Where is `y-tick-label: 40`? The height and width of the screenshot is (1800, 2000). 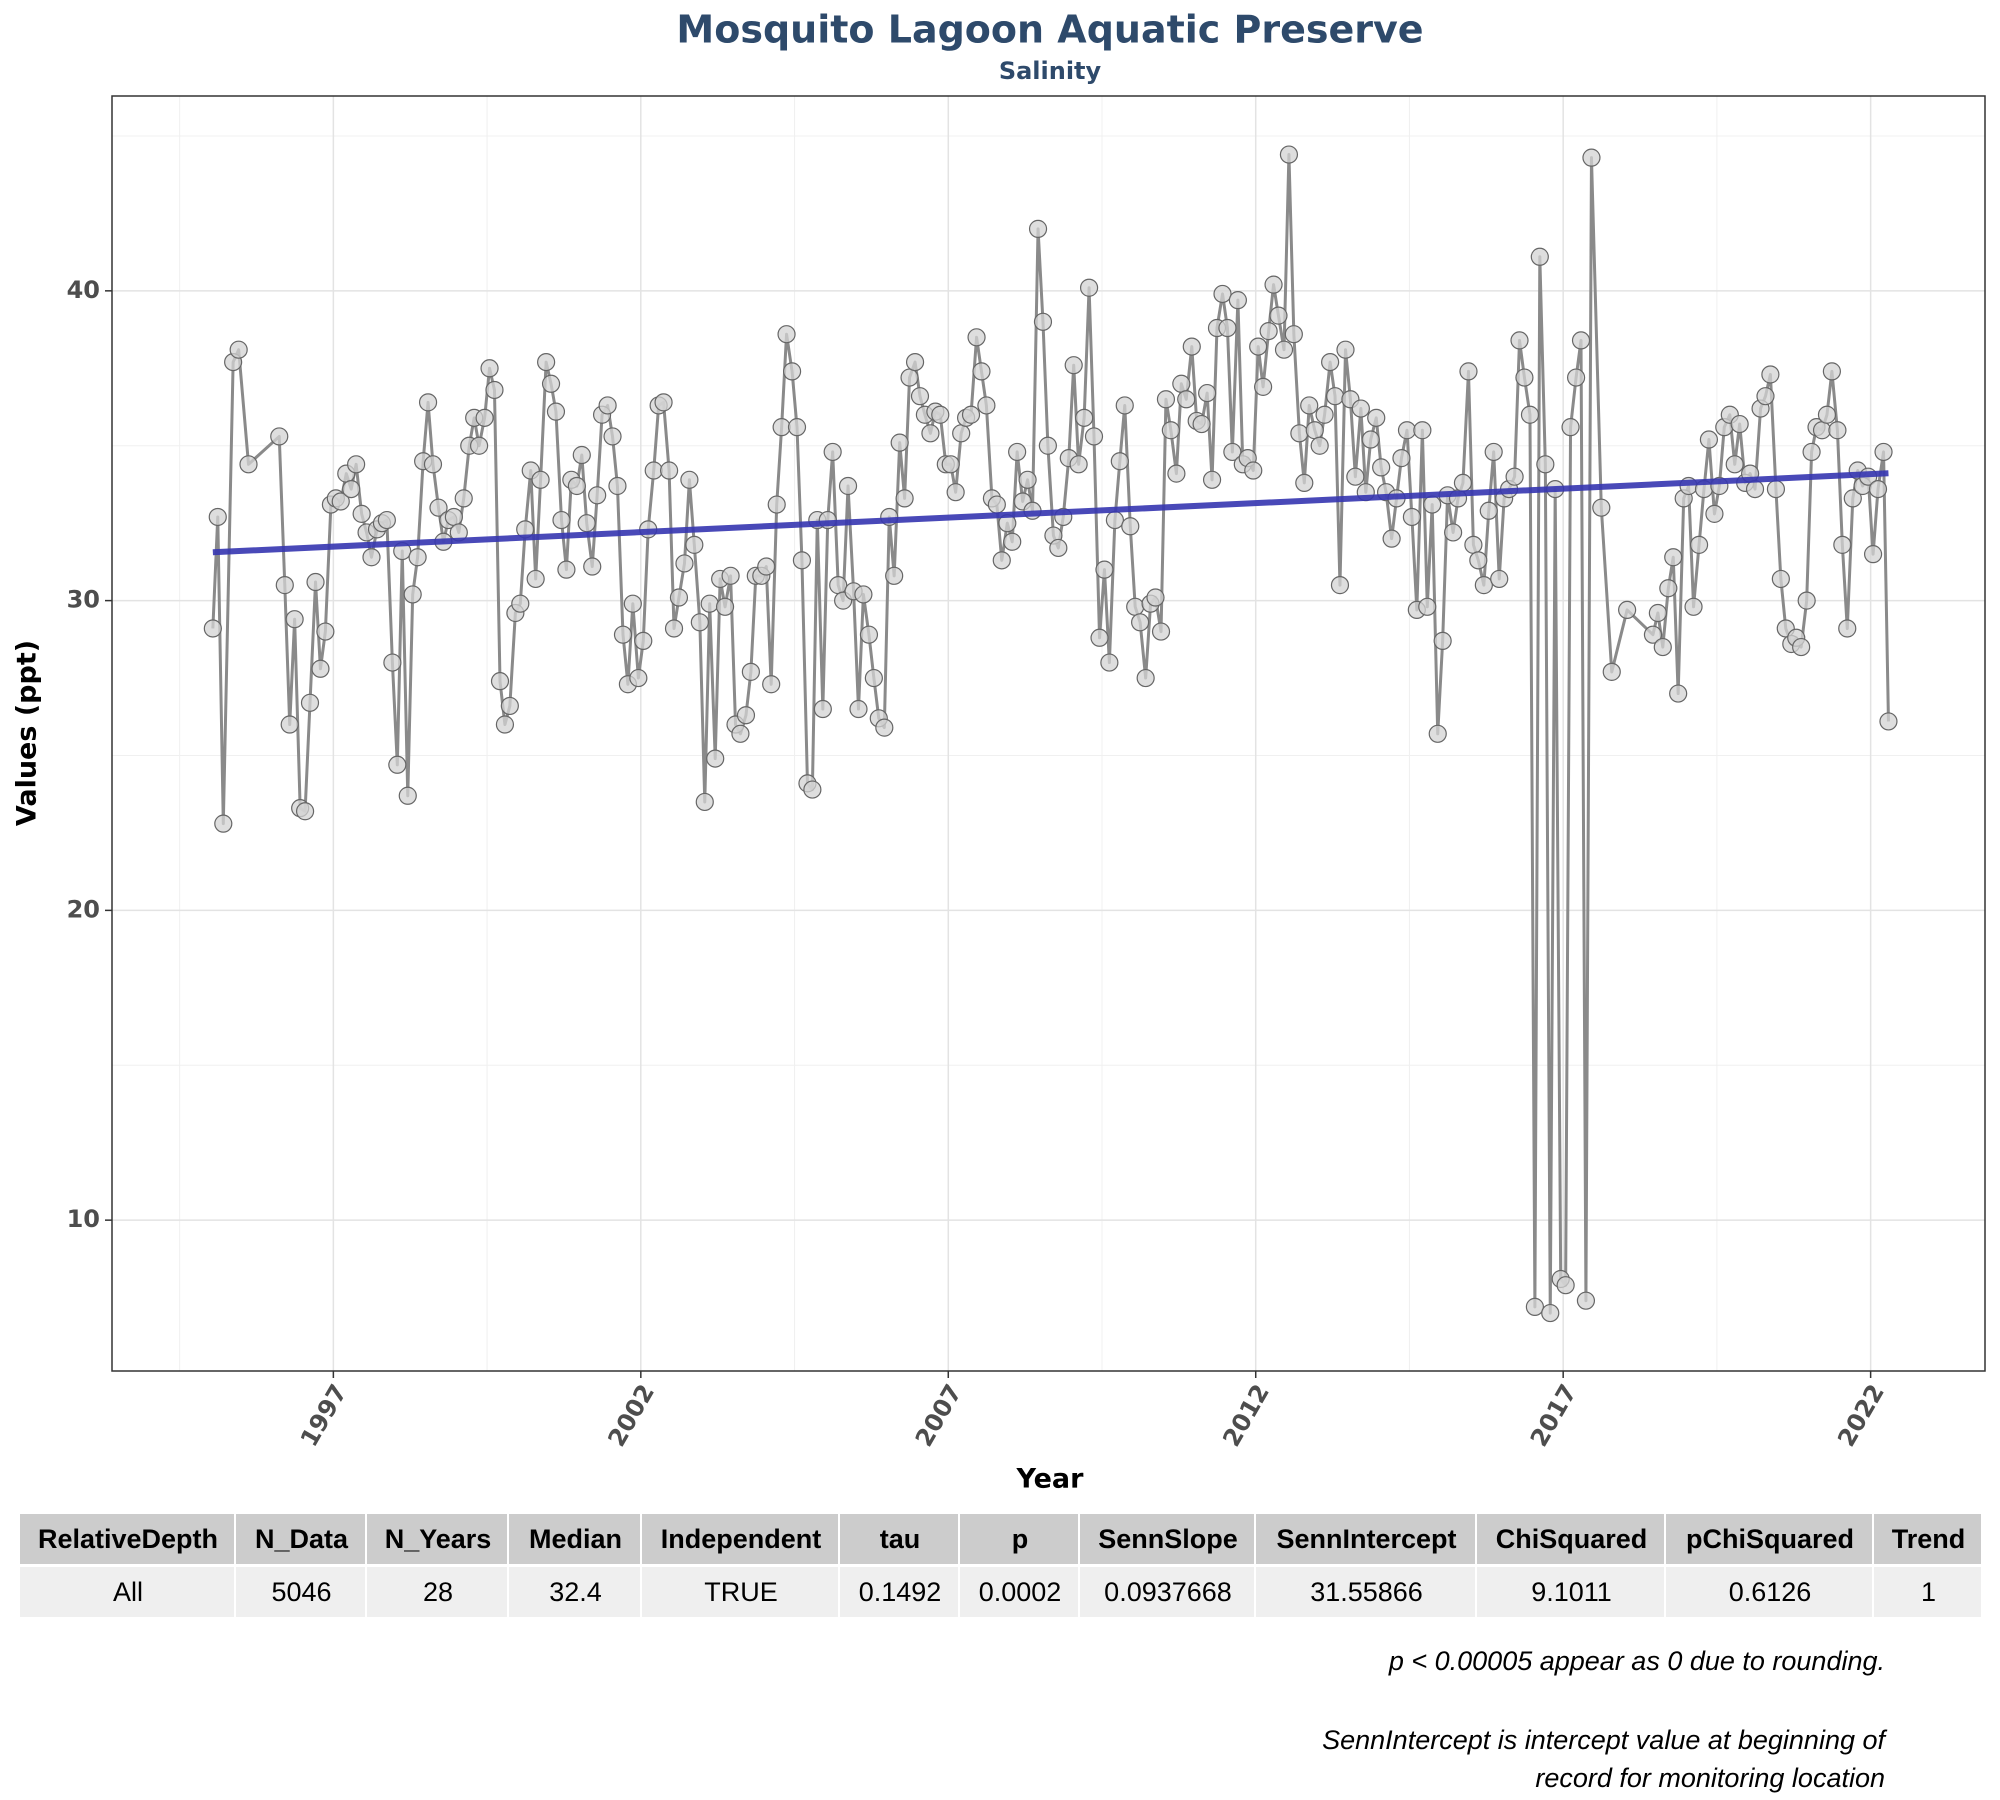 y-tick-label: 40 is located at coordinates (83, 290).